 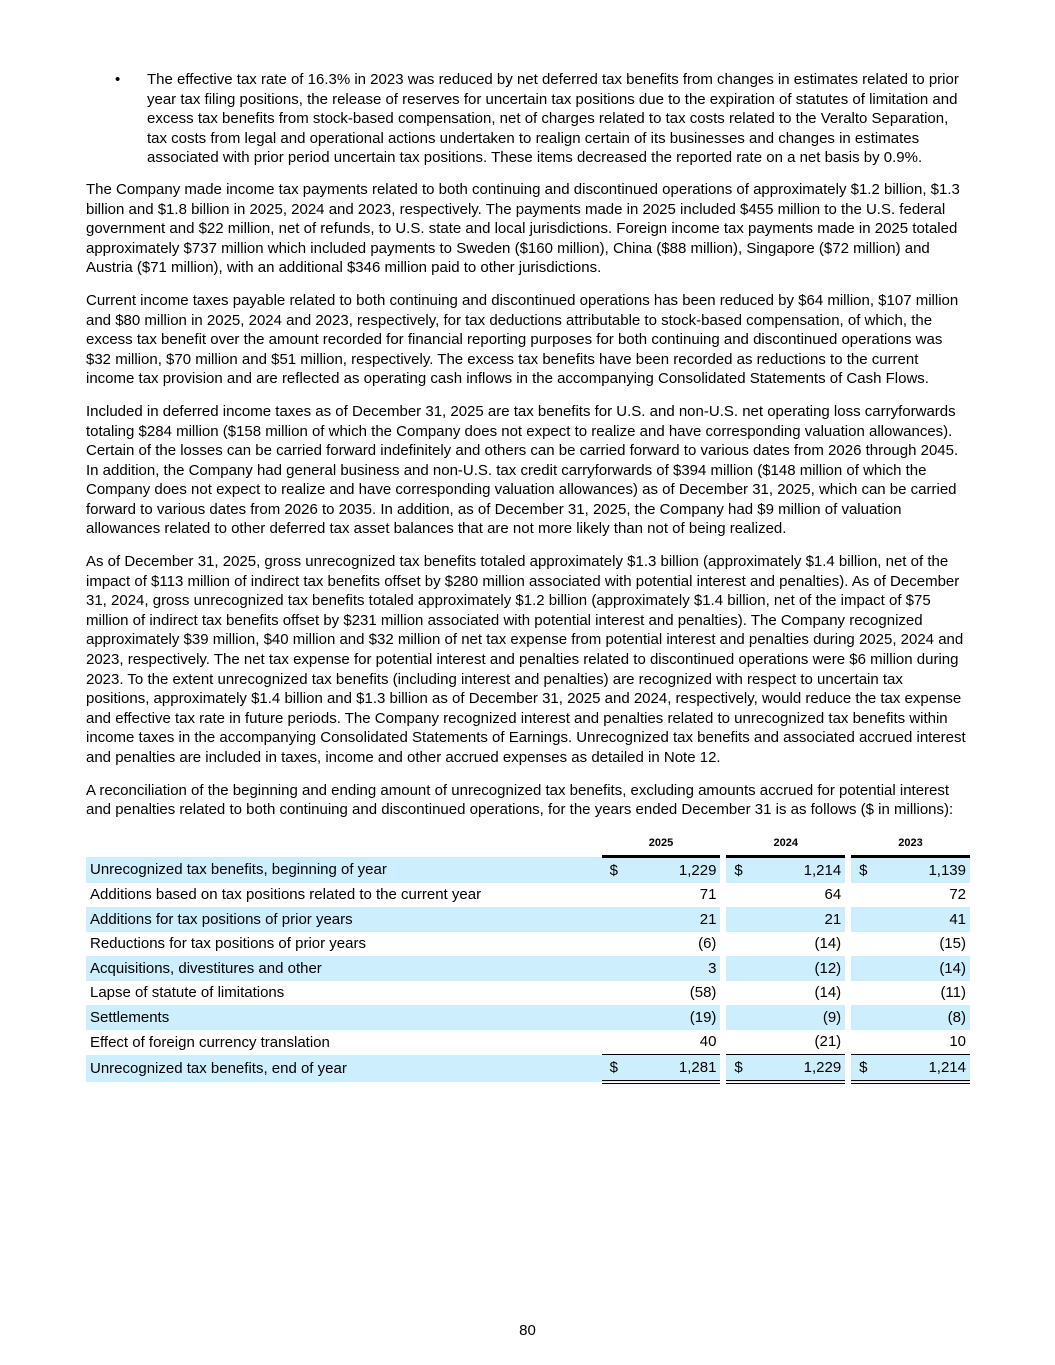 I want to click on cell-value: 40, so click(x=708, y=1042).